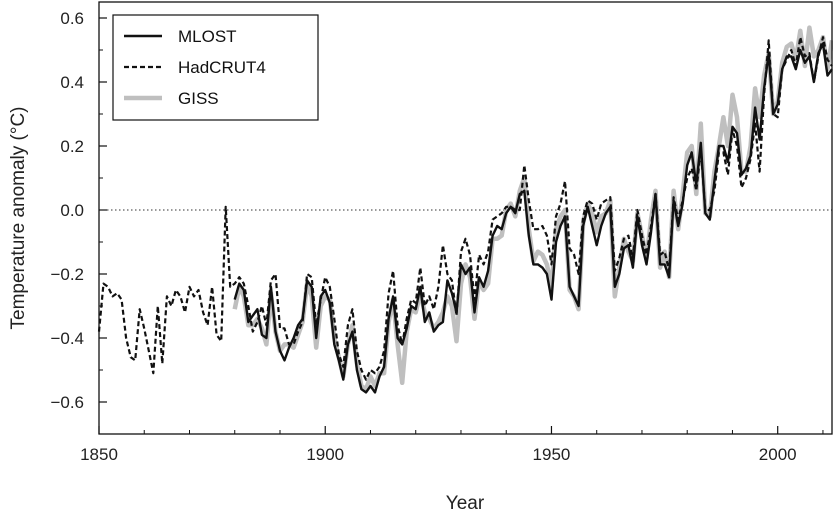  What do you see at coordinates (207, 36) in the screenshot?
I see `legend-label-mlost: MLOST` at bounding box center [207, 36].